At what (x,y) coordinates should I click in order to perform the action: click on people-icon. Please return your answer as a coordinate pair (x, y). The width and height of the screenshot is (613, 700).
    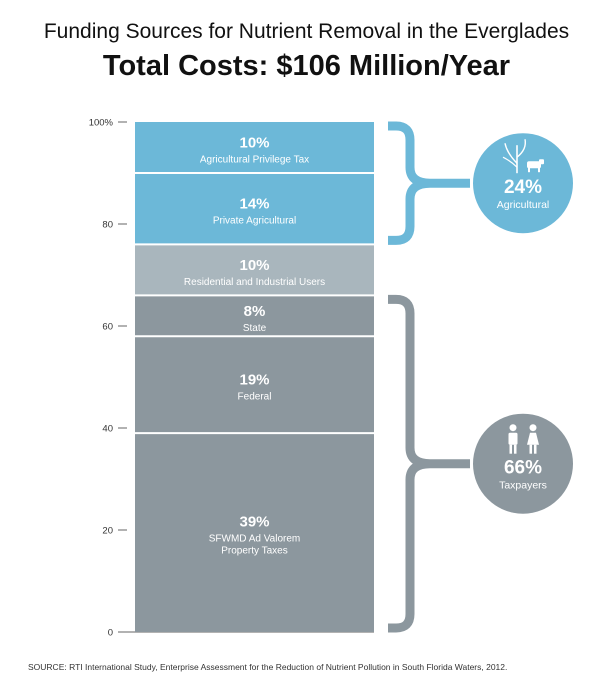
    Looking at the image, I should click on (523, 439).